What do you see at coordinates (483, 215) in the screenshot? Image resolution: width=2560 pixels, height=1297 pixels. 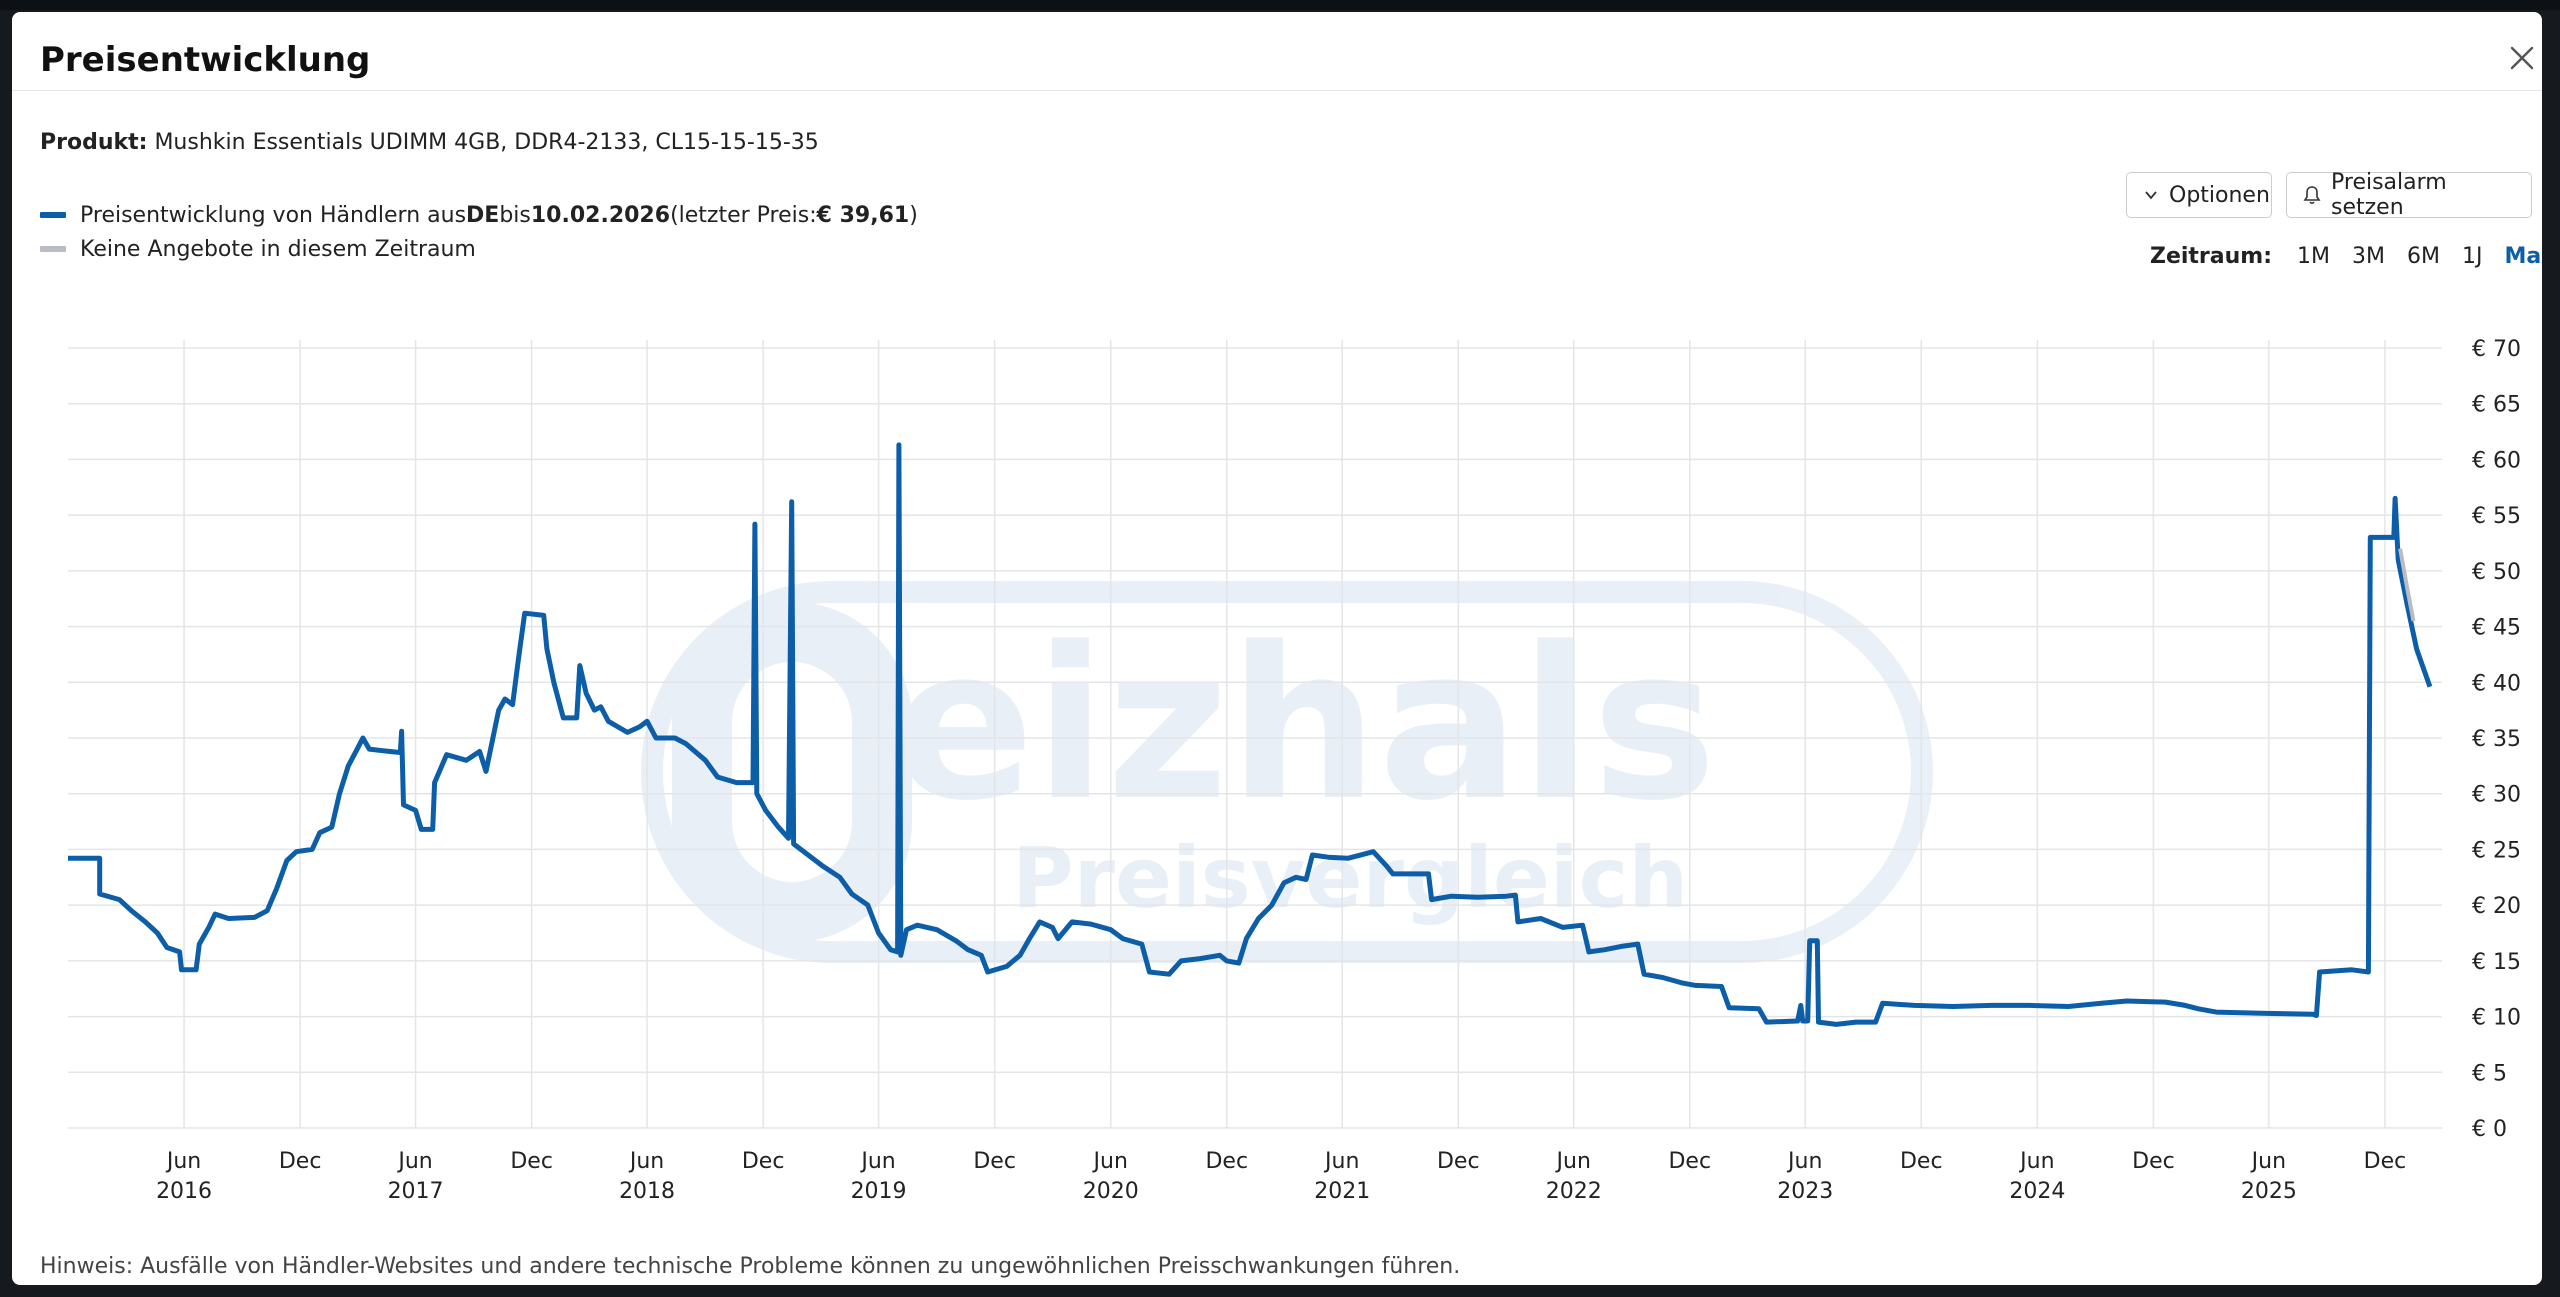 I see `legend-country: DE` at bounding box center [483, 215].